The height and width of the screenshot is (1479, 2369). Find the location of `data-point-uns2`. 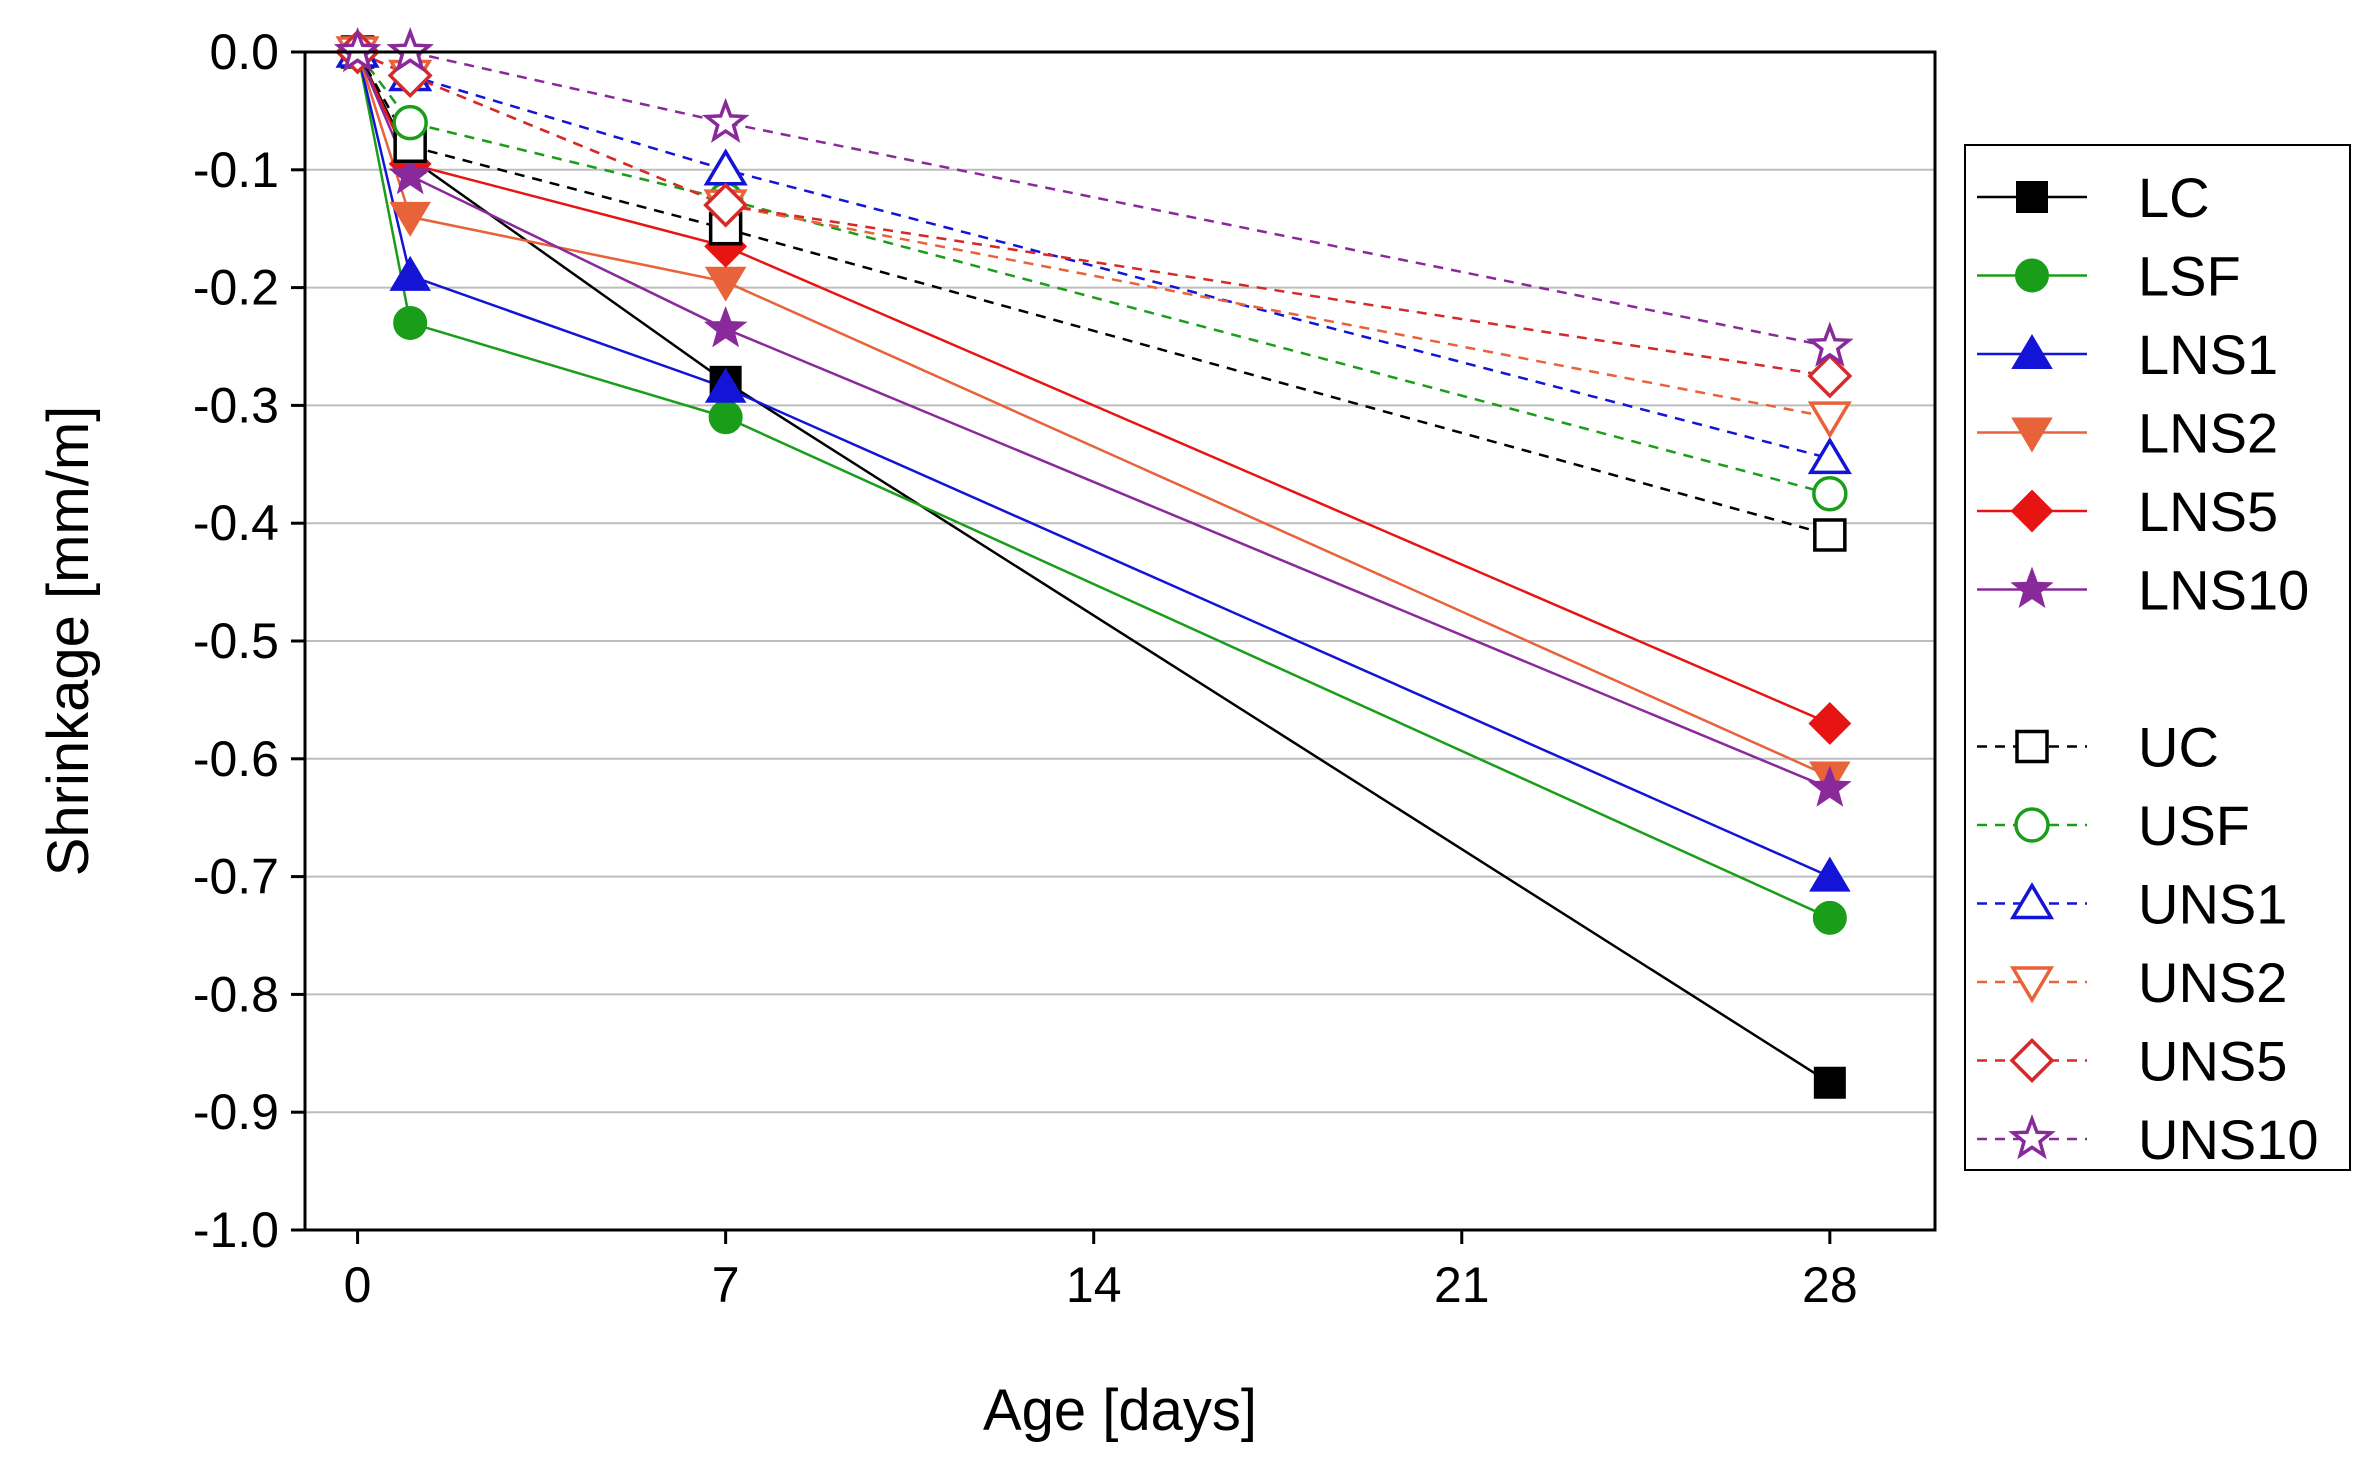

data-point-uns2 is located at coordinates (1829, 420).